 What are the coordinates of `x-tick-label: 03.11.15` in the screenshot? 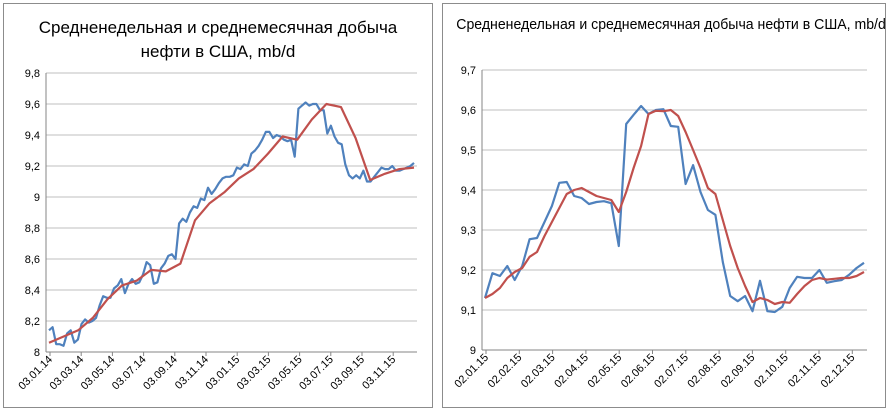 It's located at (379, 373).